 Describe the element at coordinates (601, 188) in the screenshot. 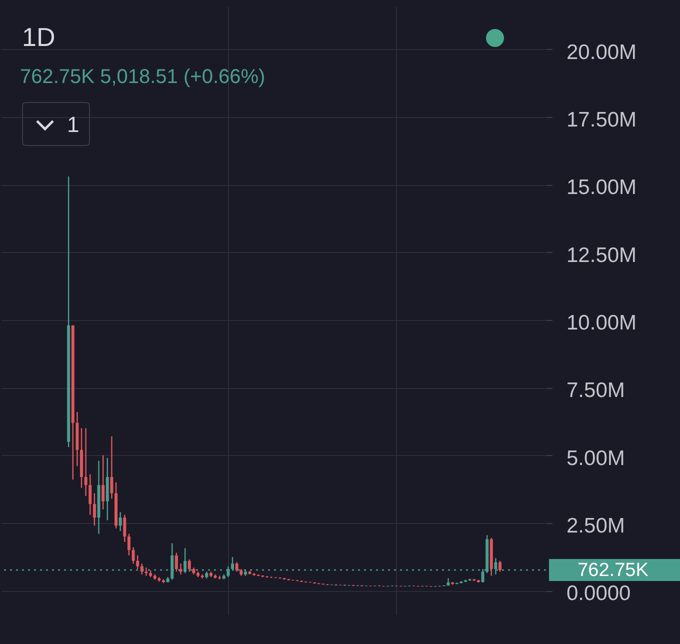

I see `y-tick-label: 15.00M` at that location.